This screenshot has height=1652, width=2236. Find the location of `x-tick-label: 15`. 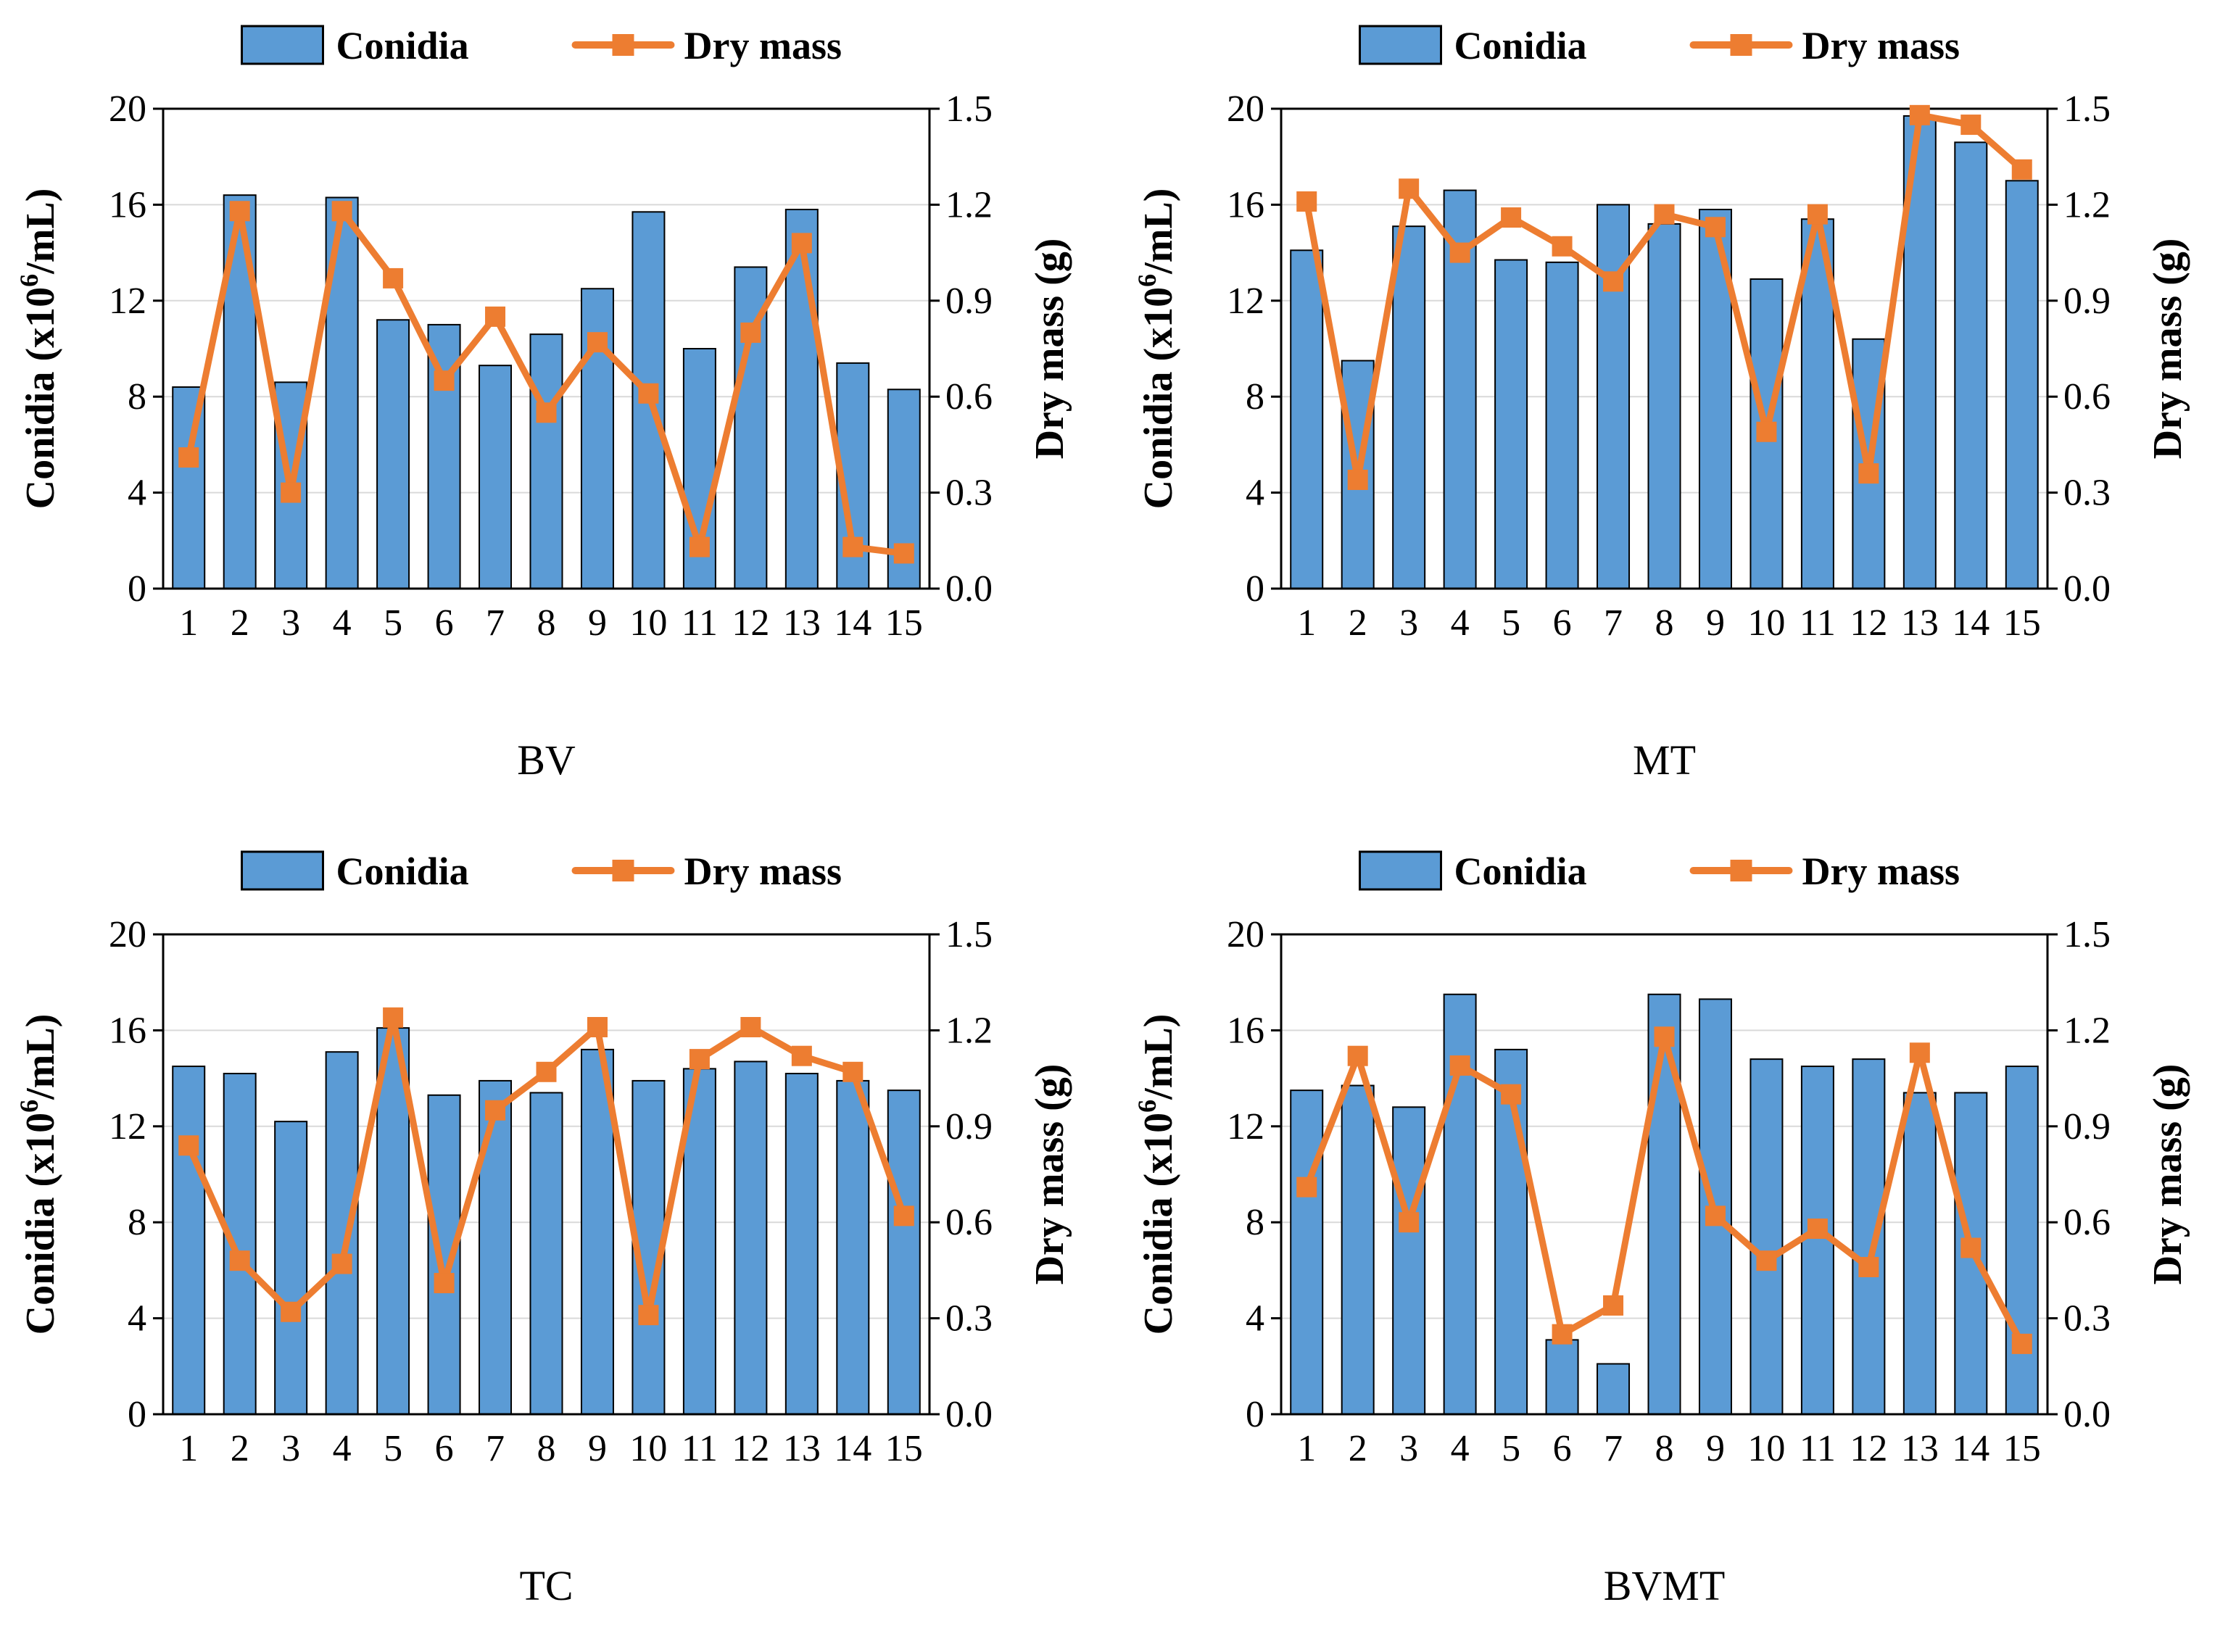

x-tick-label: 15 is located at coordinates (2022, 623).